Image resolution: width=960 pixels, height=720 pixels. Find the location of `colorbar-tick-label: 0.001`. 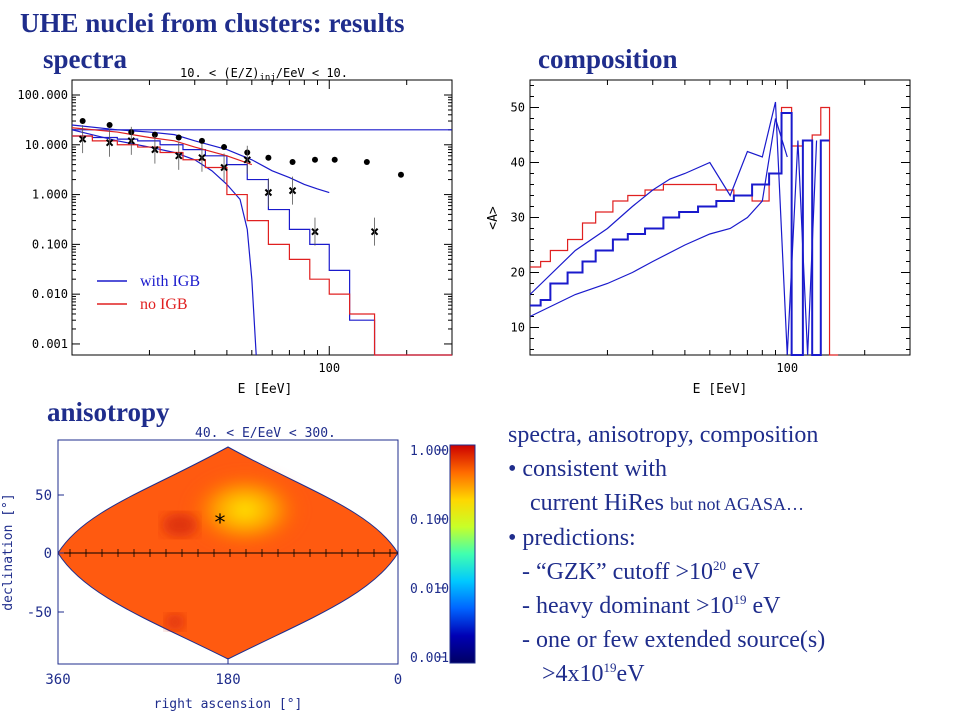

colorbar-tick-label: 0.001 is located at coordinates (429, 658).